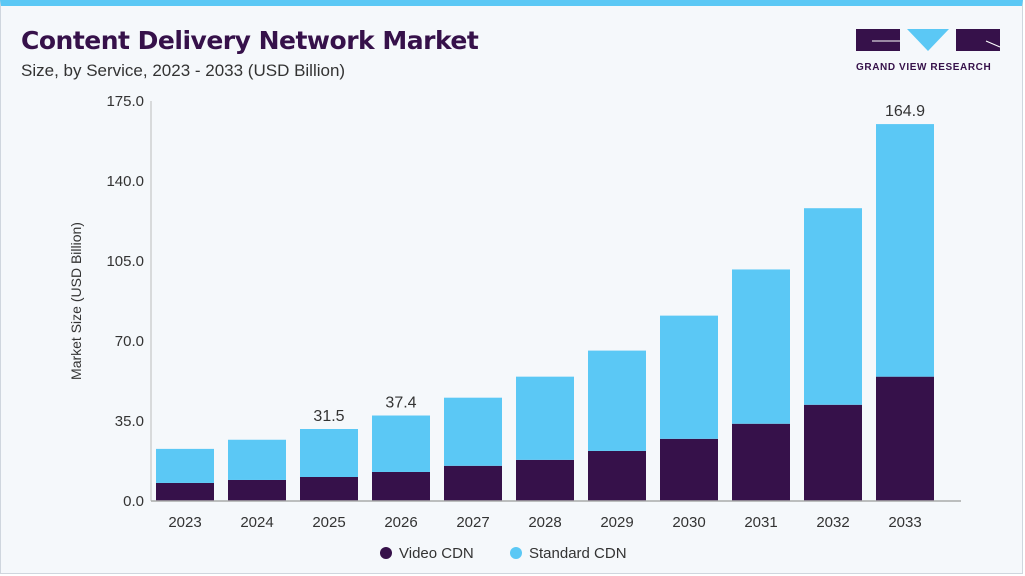 The width and height of the screenshot is (1025, 576). I want to click on bar-standard-cdn-2029, so click(617, 400).